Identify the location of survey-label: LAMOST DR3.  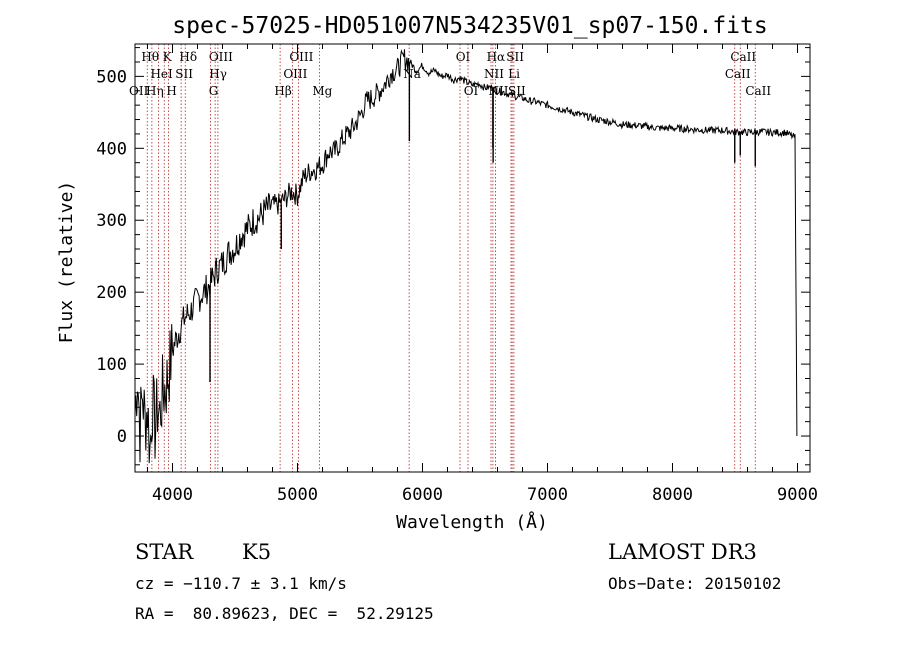
(682, 552).